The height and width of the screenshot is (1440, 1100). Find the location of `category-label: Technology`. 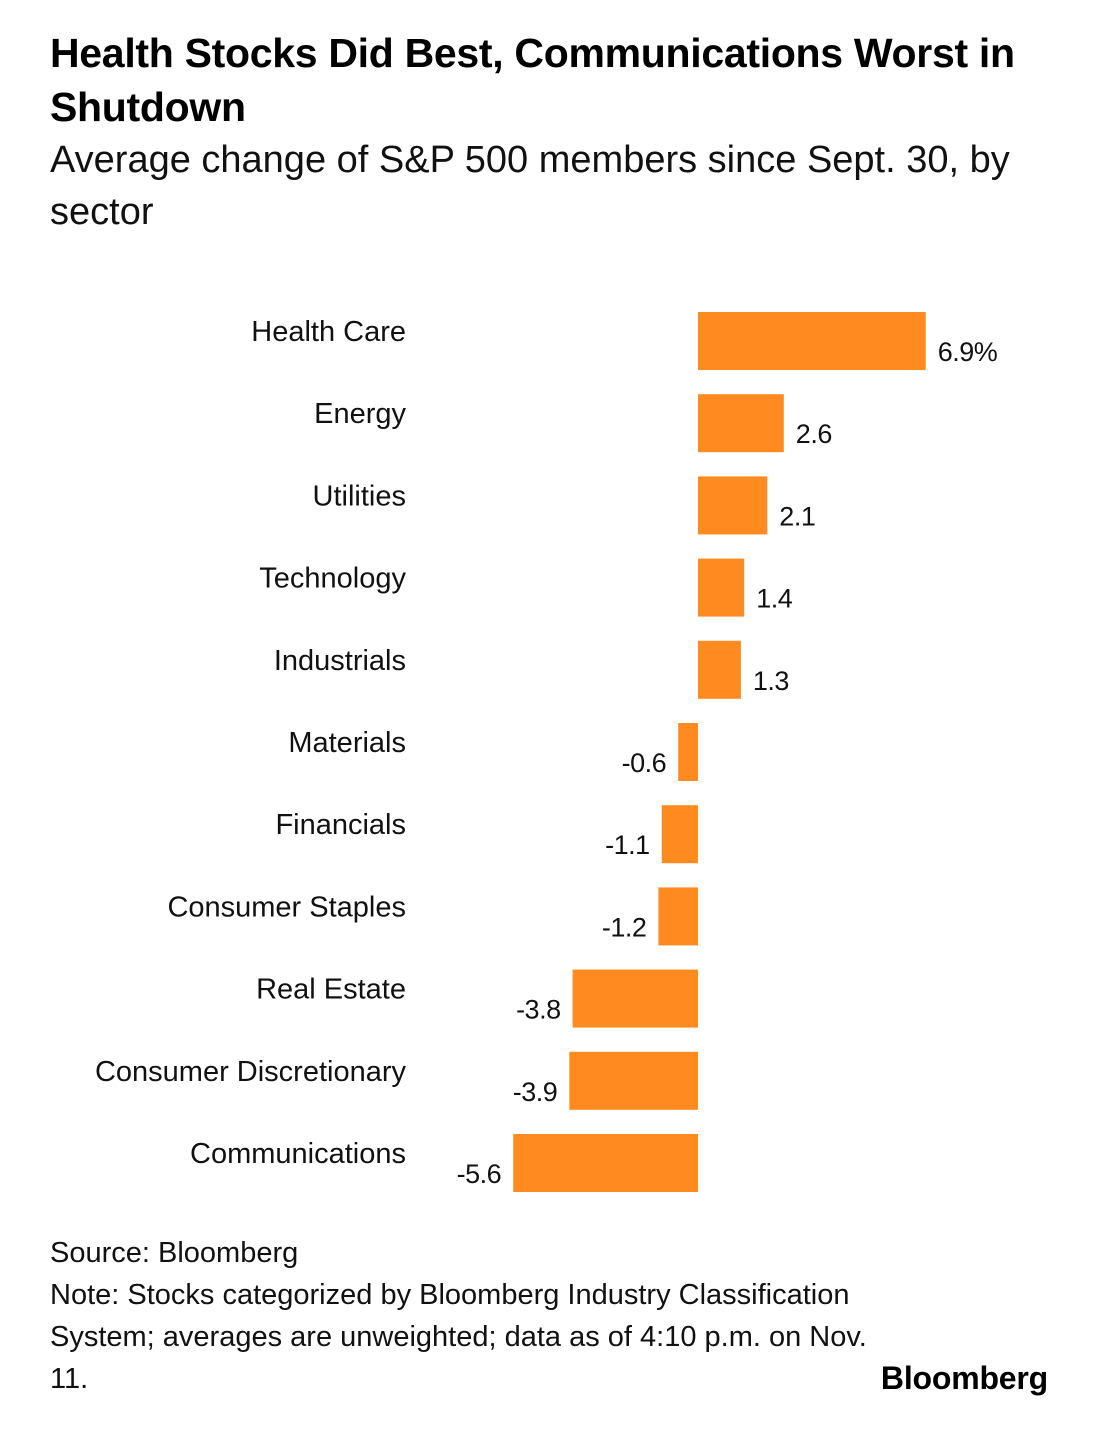

category-label: Technology is located at coordinates (332, 579).